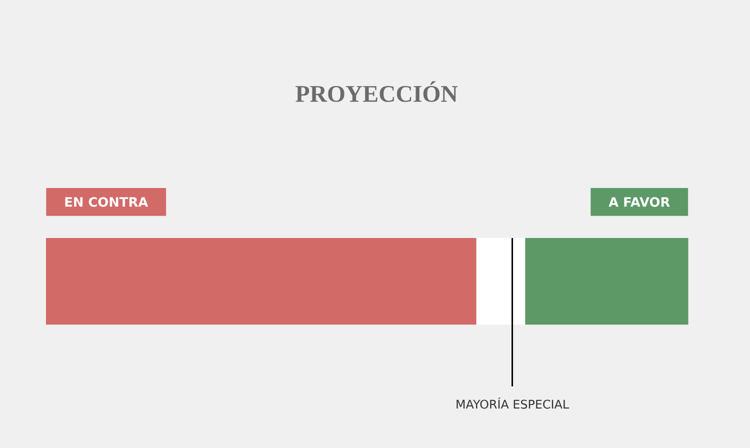 This screenshot has width=750, height=448. What do you see at coordinates (106, 202) in the screenshot?
I see `text: EN CONTRA` at bounding box center [106, 202].